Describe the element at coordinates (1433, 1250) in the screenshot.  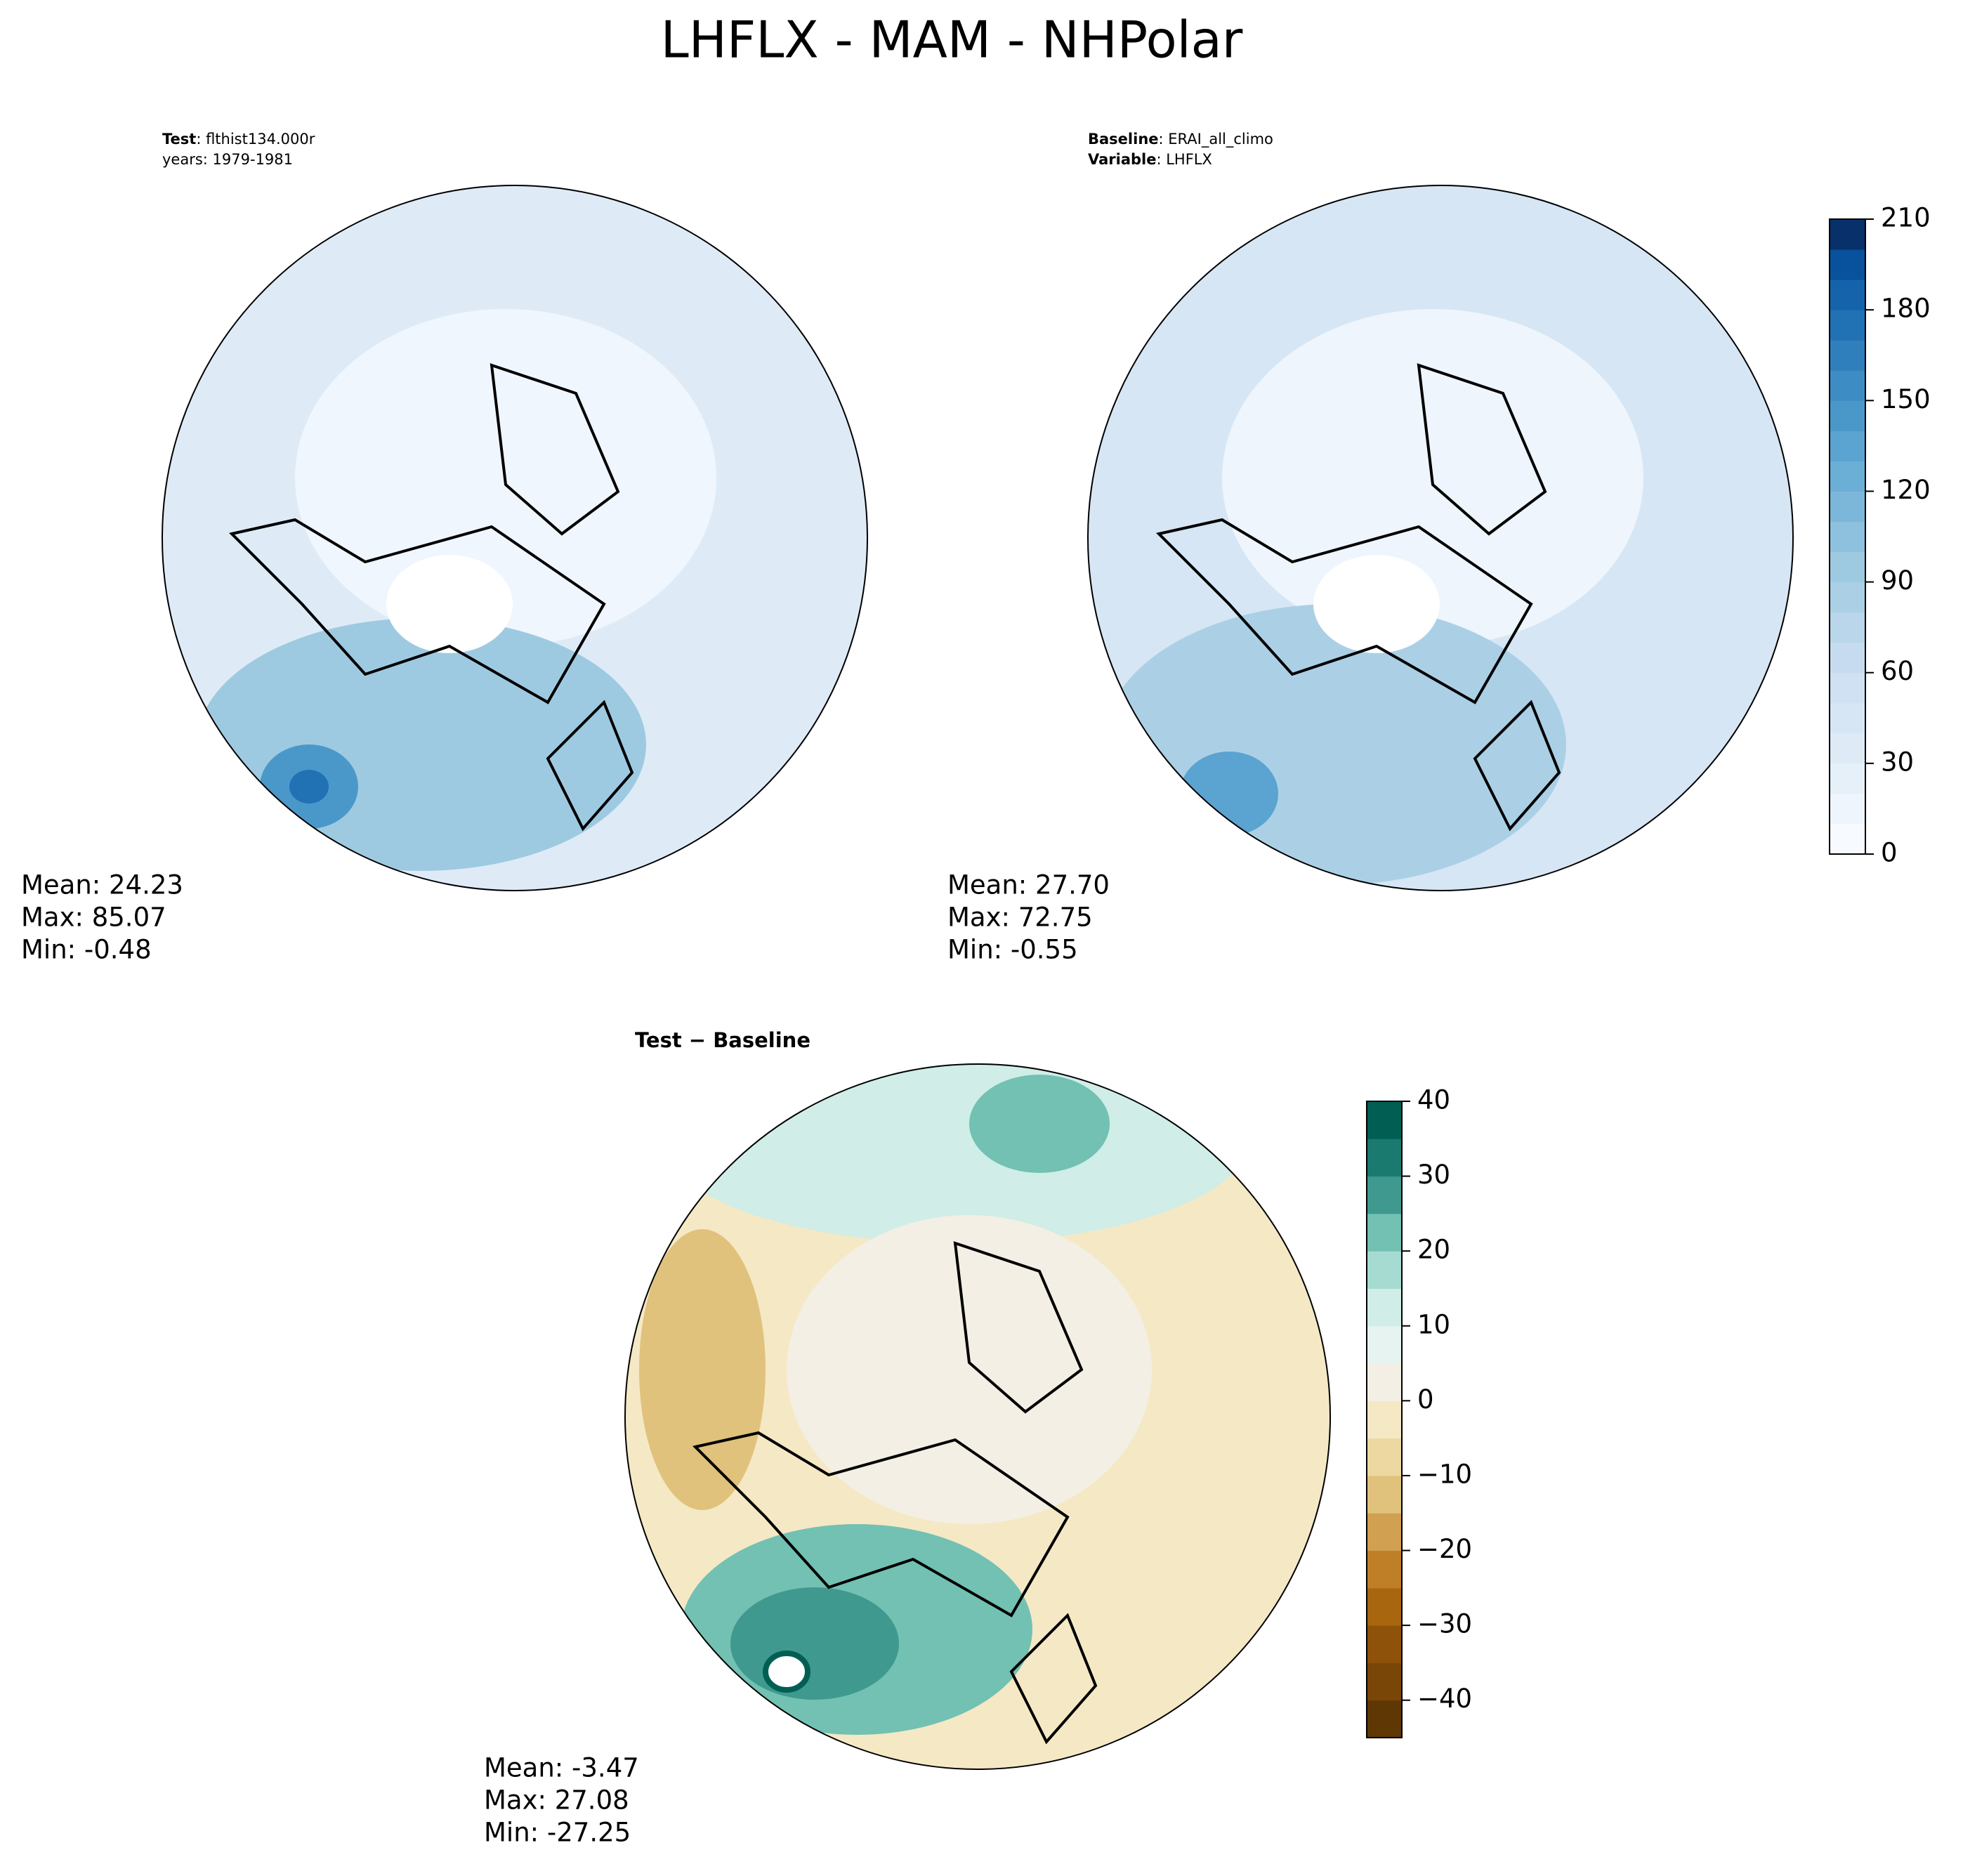
I see `colorbar-tick-label: 20` at that location.